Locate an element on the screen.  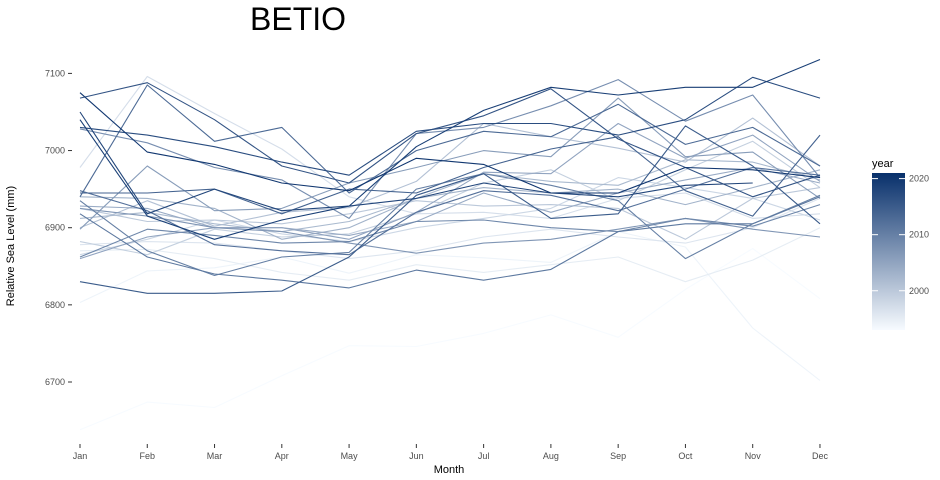
legend-colorbar is located at coordinates (888, 251).